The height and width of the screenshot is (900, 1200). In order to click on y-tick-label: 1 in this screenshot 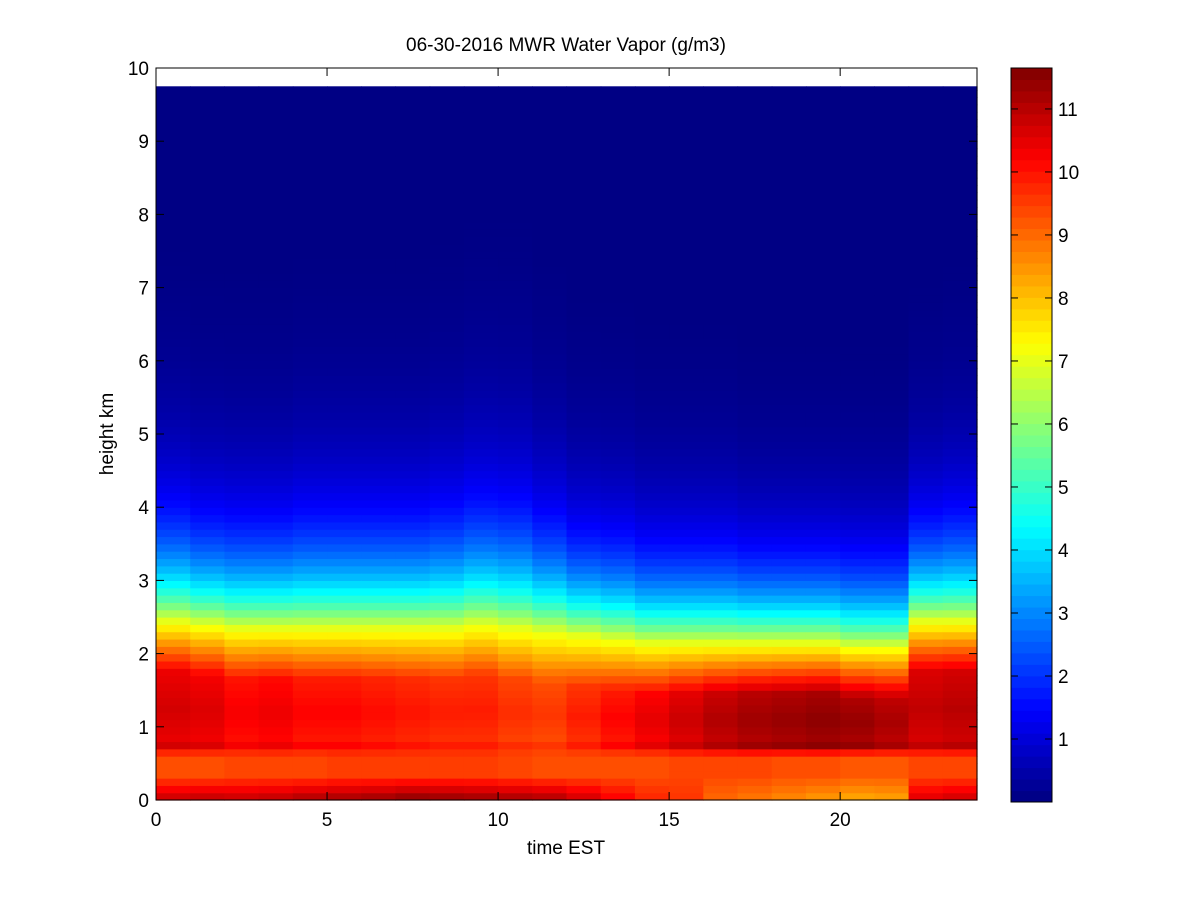, I will do `click(143, 728)`.